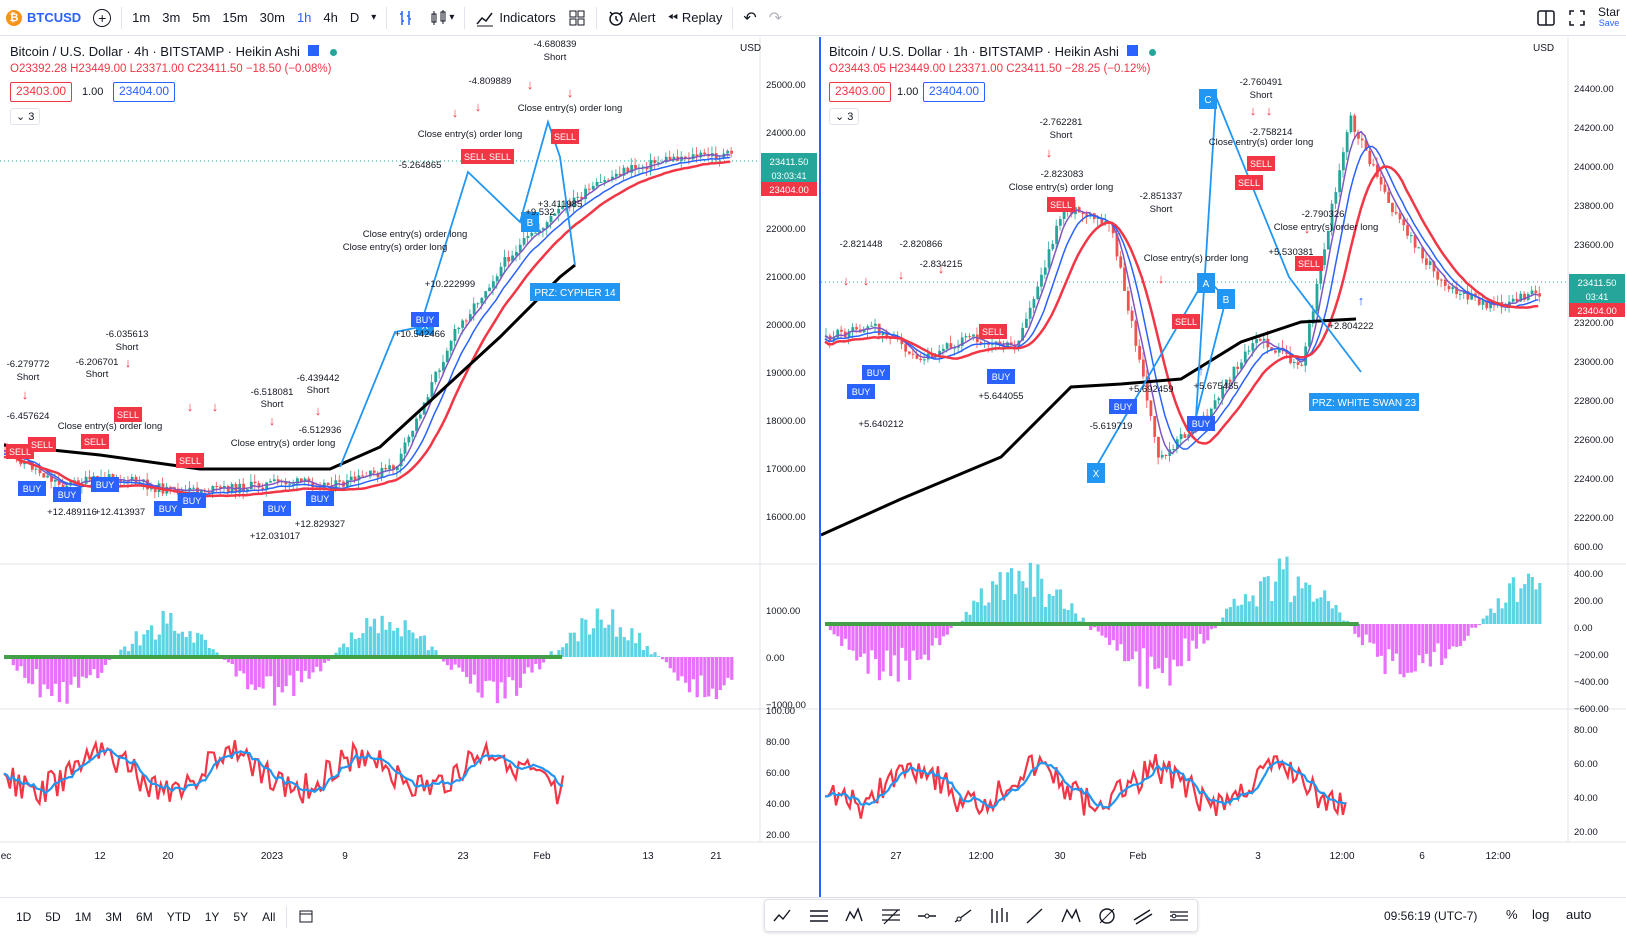 The height and width of the screenshot is (936, 1626). Describe the element at coordinates (1546, 18) in the screenshot. I see `layout-button` at that location.